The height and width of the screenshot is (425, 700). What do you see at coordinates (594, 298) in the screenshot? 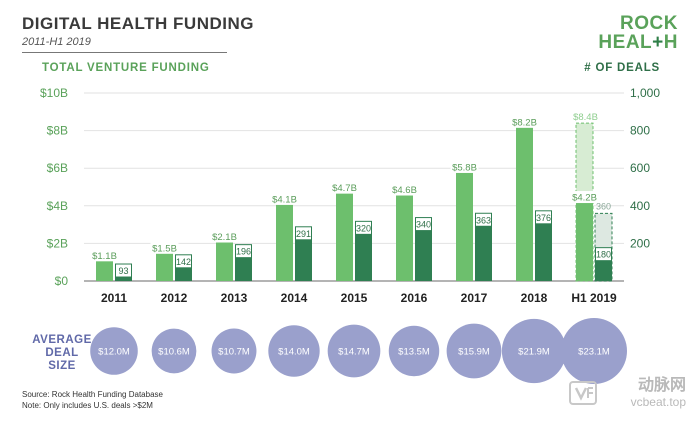
I see `category-label: H1 2019` at bounding box center [594, 298].